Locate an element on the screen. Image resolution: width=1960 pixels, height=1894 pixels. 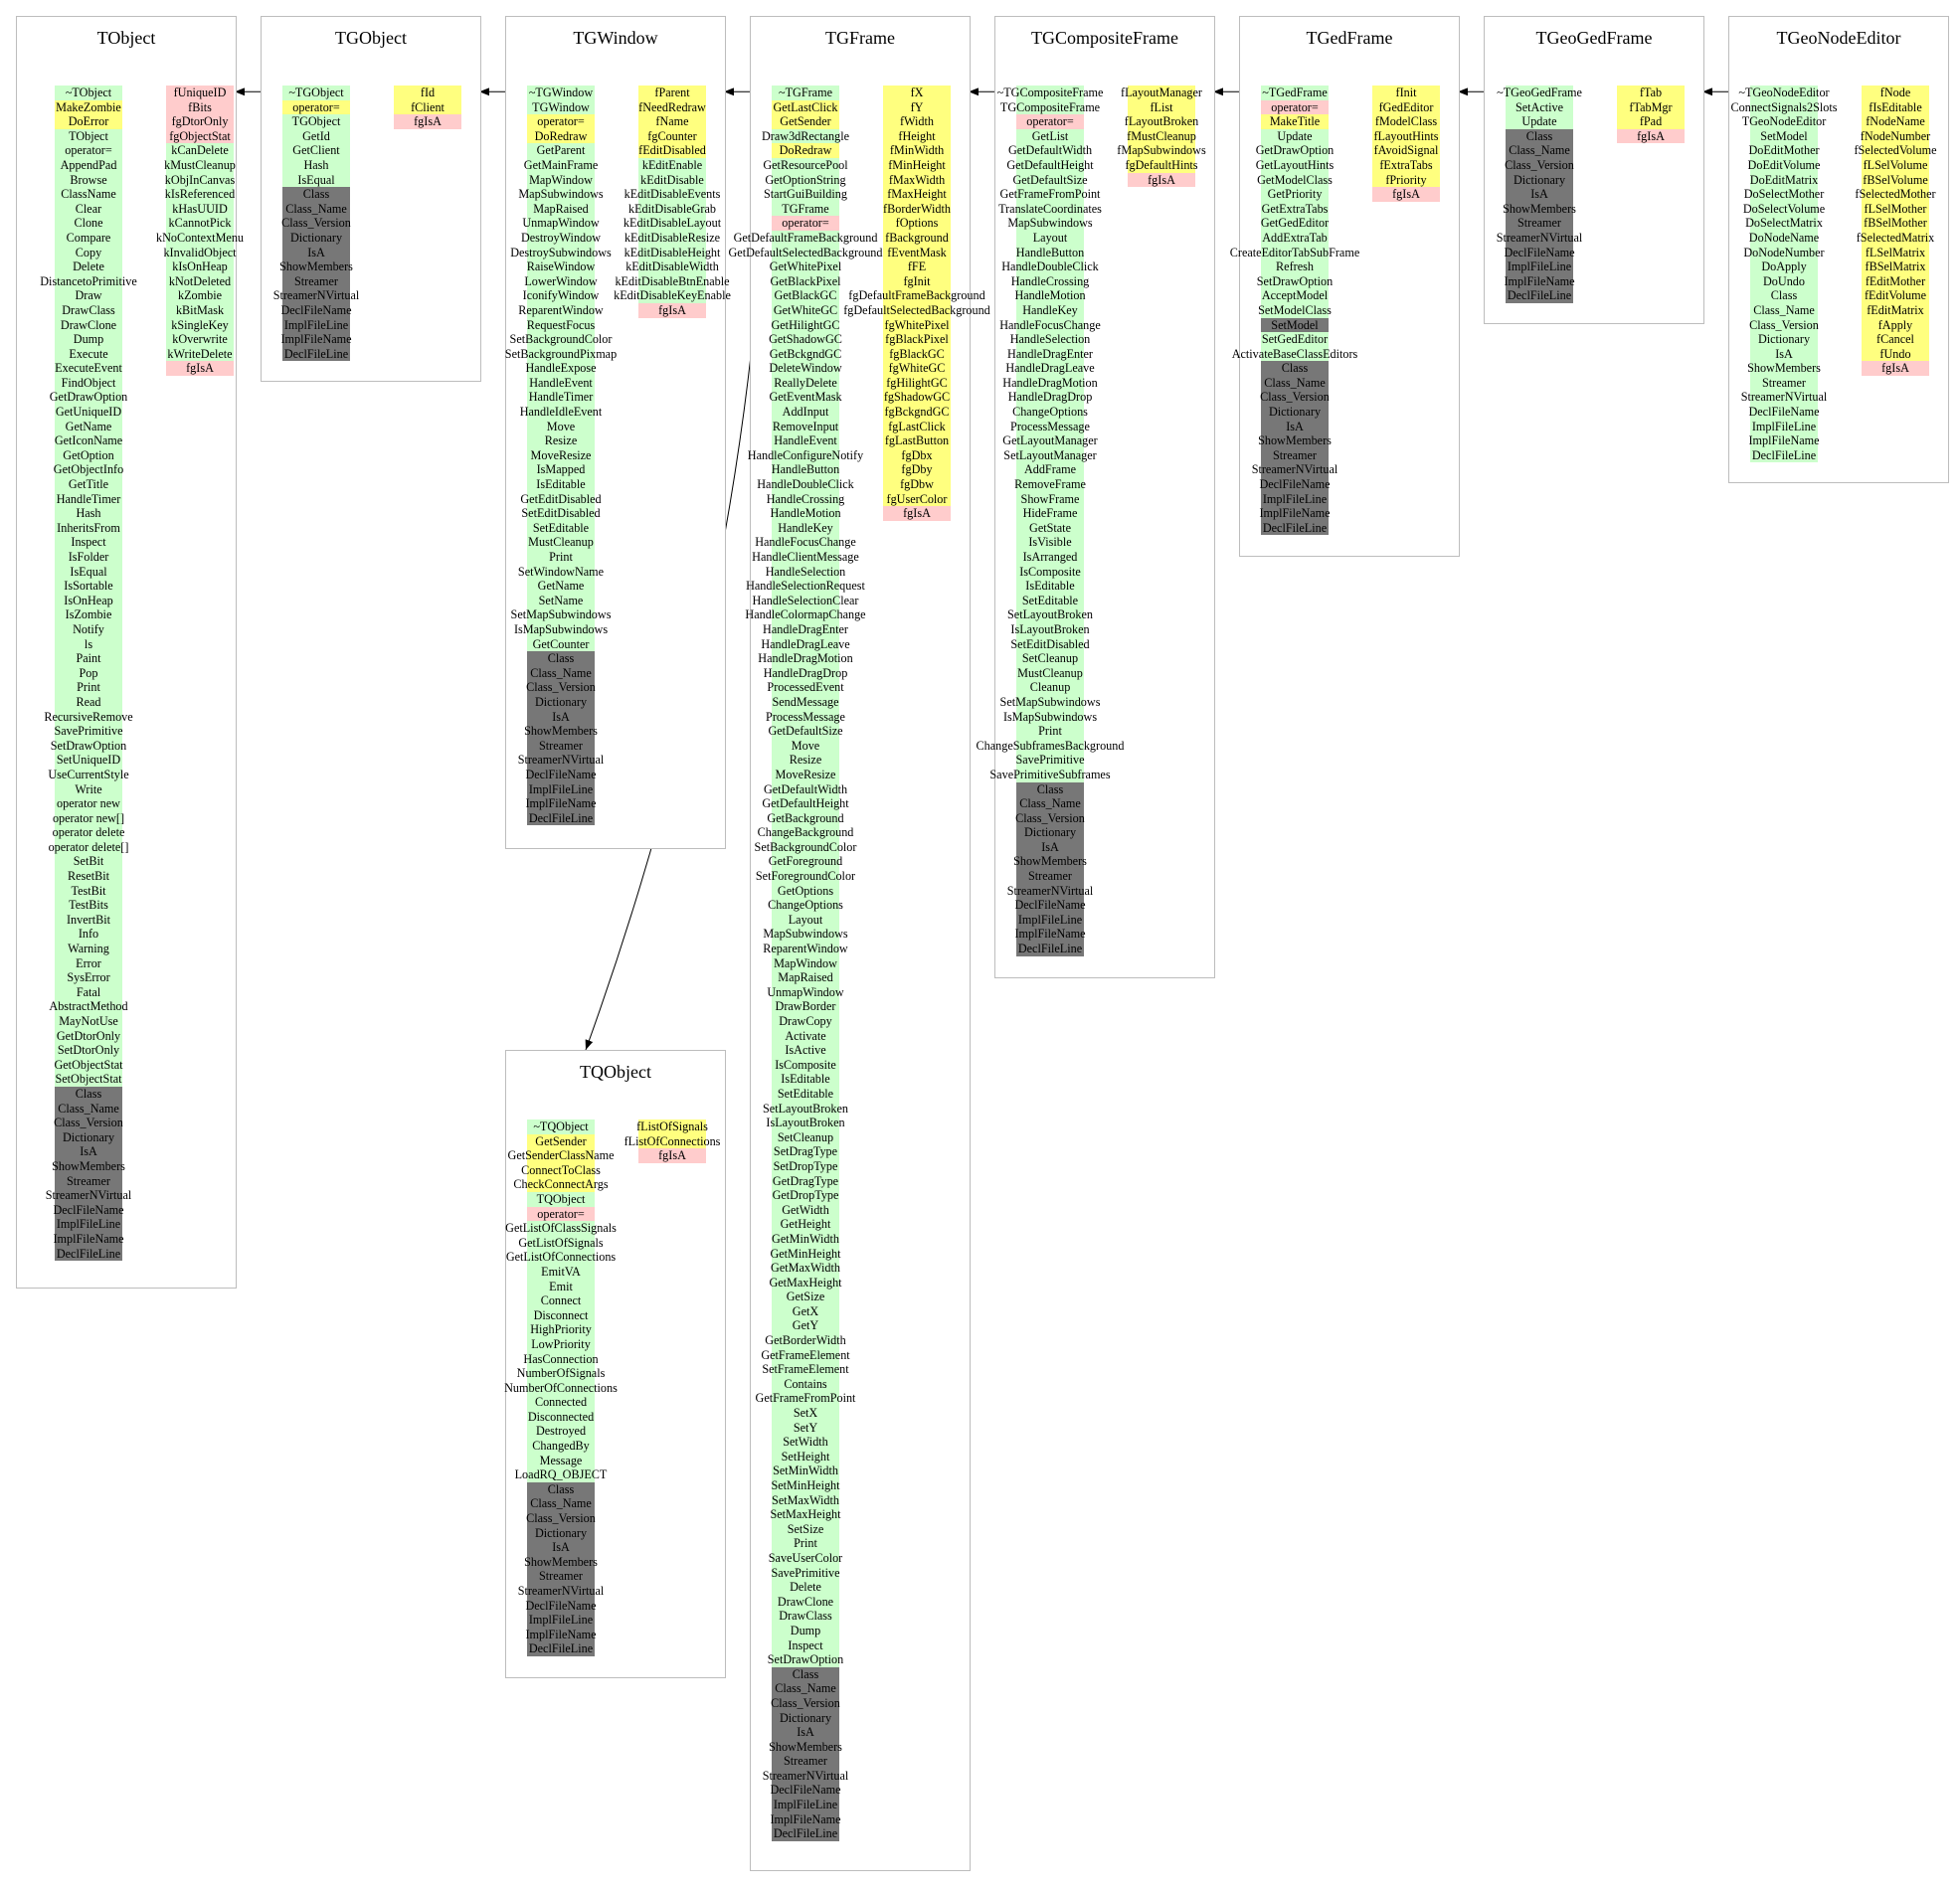
member-label: fMinWidth is located at coordinates (917, 150).